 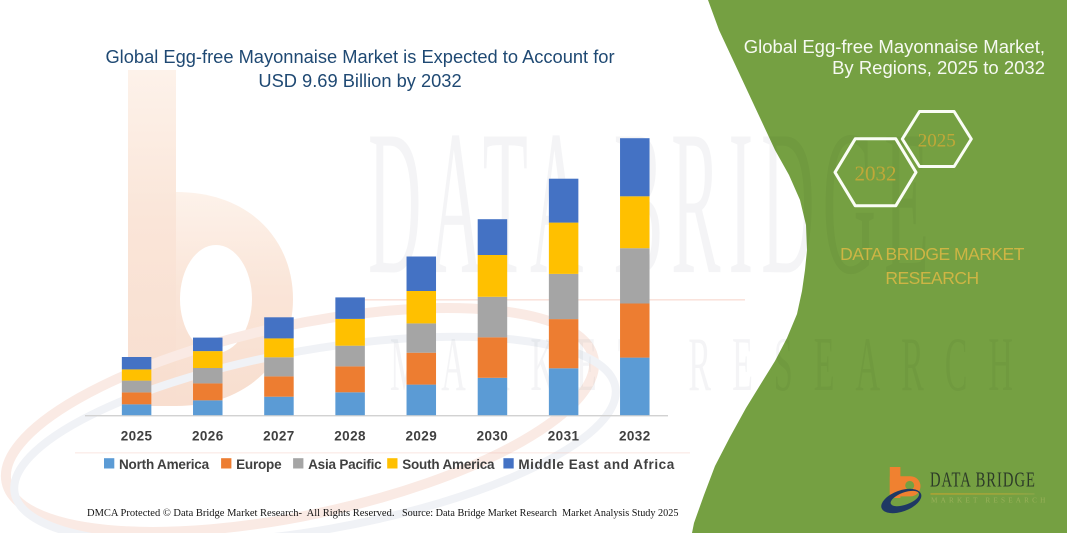 What do you see at coordinates (983, 479) in the screenshot?
I see `svg-text: DATA BRIDGE` at bounding box center [983, 479].